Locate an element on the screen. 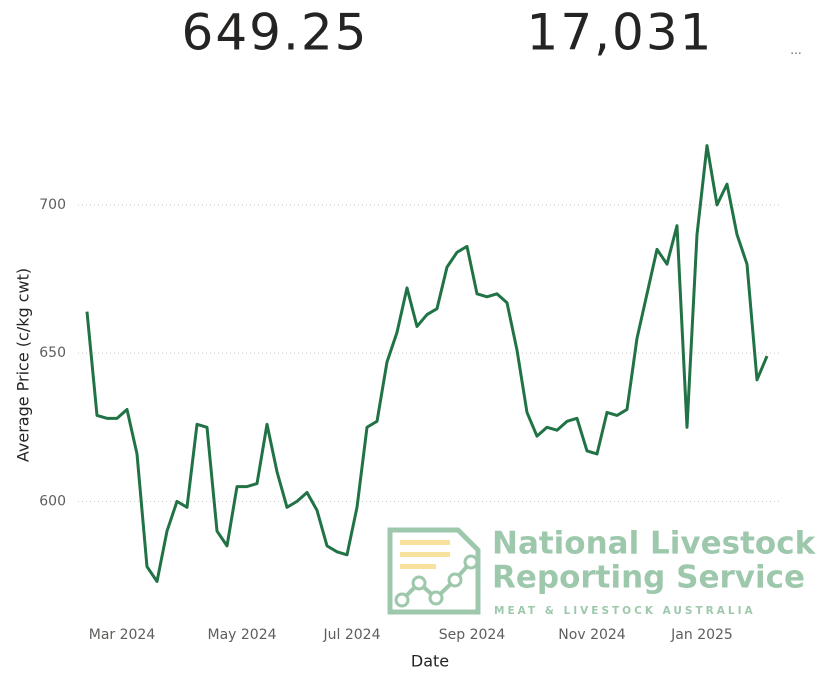 This screenshot has width=822, height=682. y-axis-title: Average Price (c/kg cwt) is located at coordinates (23, 365).